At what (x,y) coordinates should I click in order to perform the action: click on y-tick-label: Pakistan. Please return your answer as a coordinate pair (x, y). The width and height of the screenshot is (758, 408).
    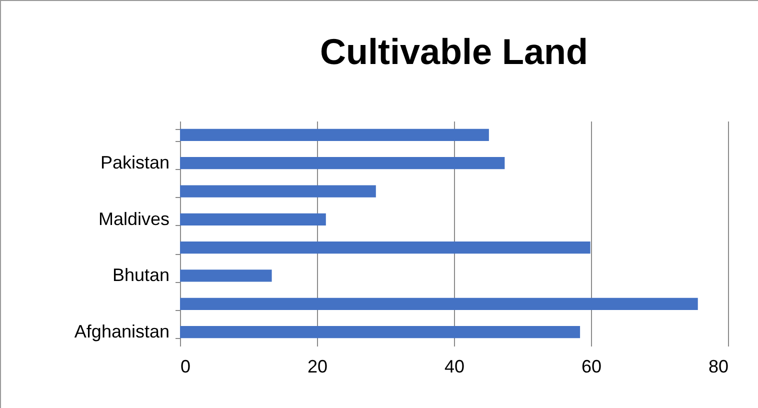
    Looking at the image, I should click on (135, 162).